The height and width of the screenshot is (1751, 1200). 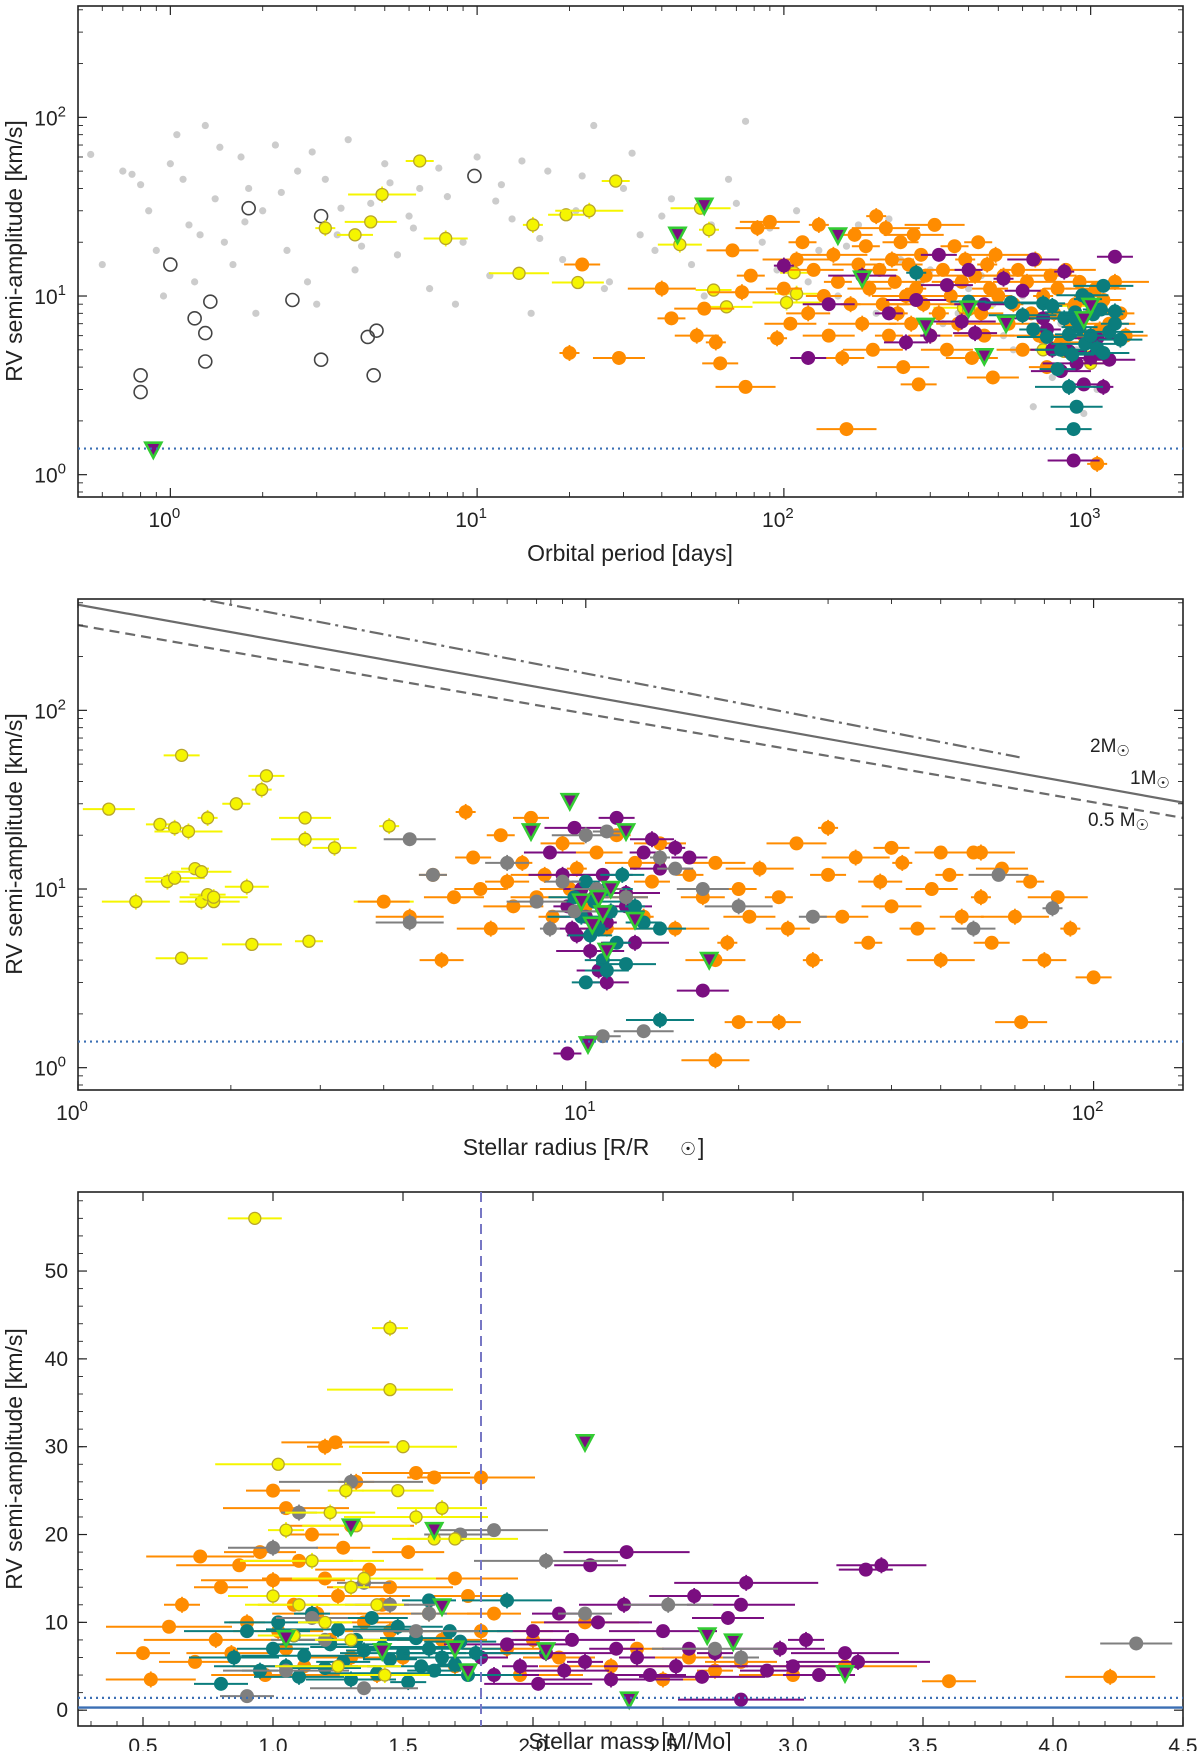 What do you see at coordinates (164, 518) in the screenshot?
I see `tick-label: 10⁰` at bounding box center [164, 518].